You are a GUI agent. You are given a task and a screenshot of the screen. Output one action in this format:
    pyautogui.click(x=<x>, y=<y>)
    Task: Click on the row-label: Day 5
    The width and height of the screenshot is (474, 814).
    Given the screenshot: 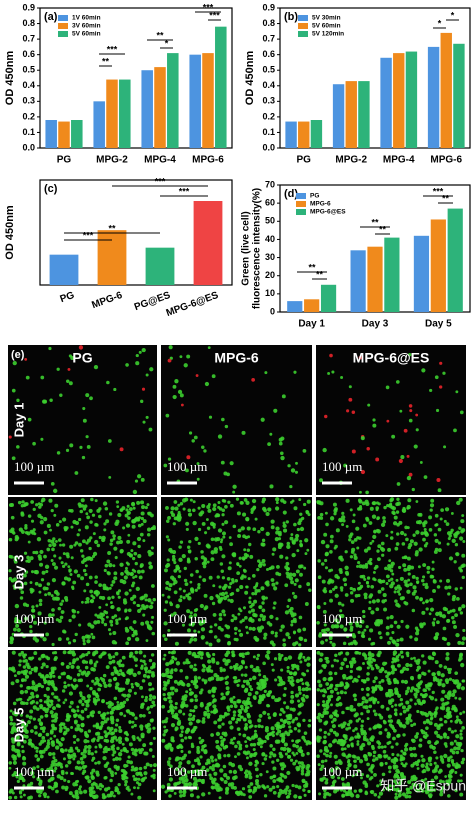 What is the action you would take?
    pyautogui.click(x=18, y=725)
    